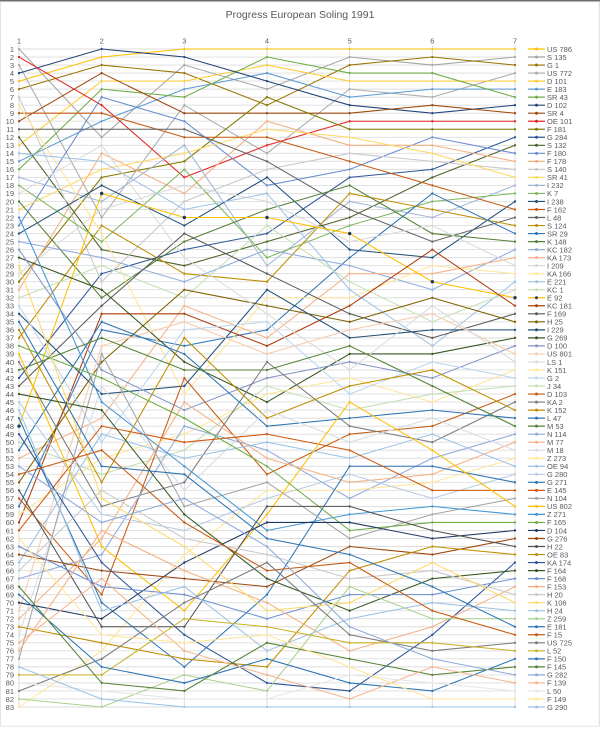 The image size is (600, 732). Describe the element at coordinates (10, 490) in the screenshot. I see `svg-text: 56` at that location.